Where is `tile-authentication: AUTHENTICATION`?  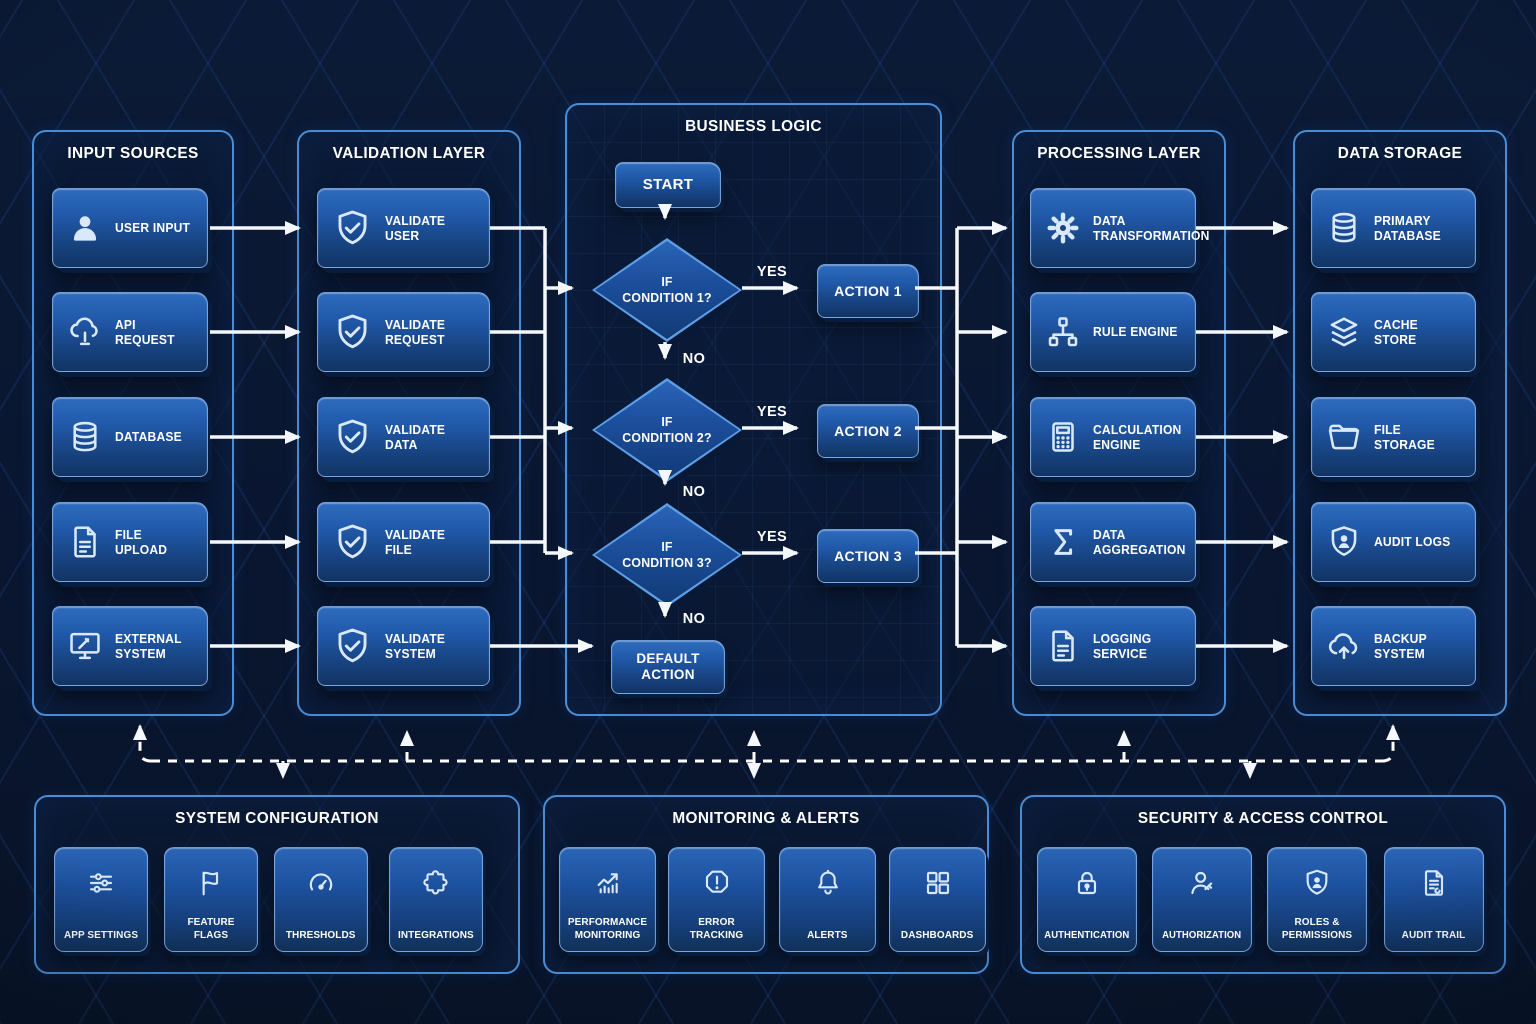
tile-authentication: AUTHENTICATION is located at coordinates (1087, 899).